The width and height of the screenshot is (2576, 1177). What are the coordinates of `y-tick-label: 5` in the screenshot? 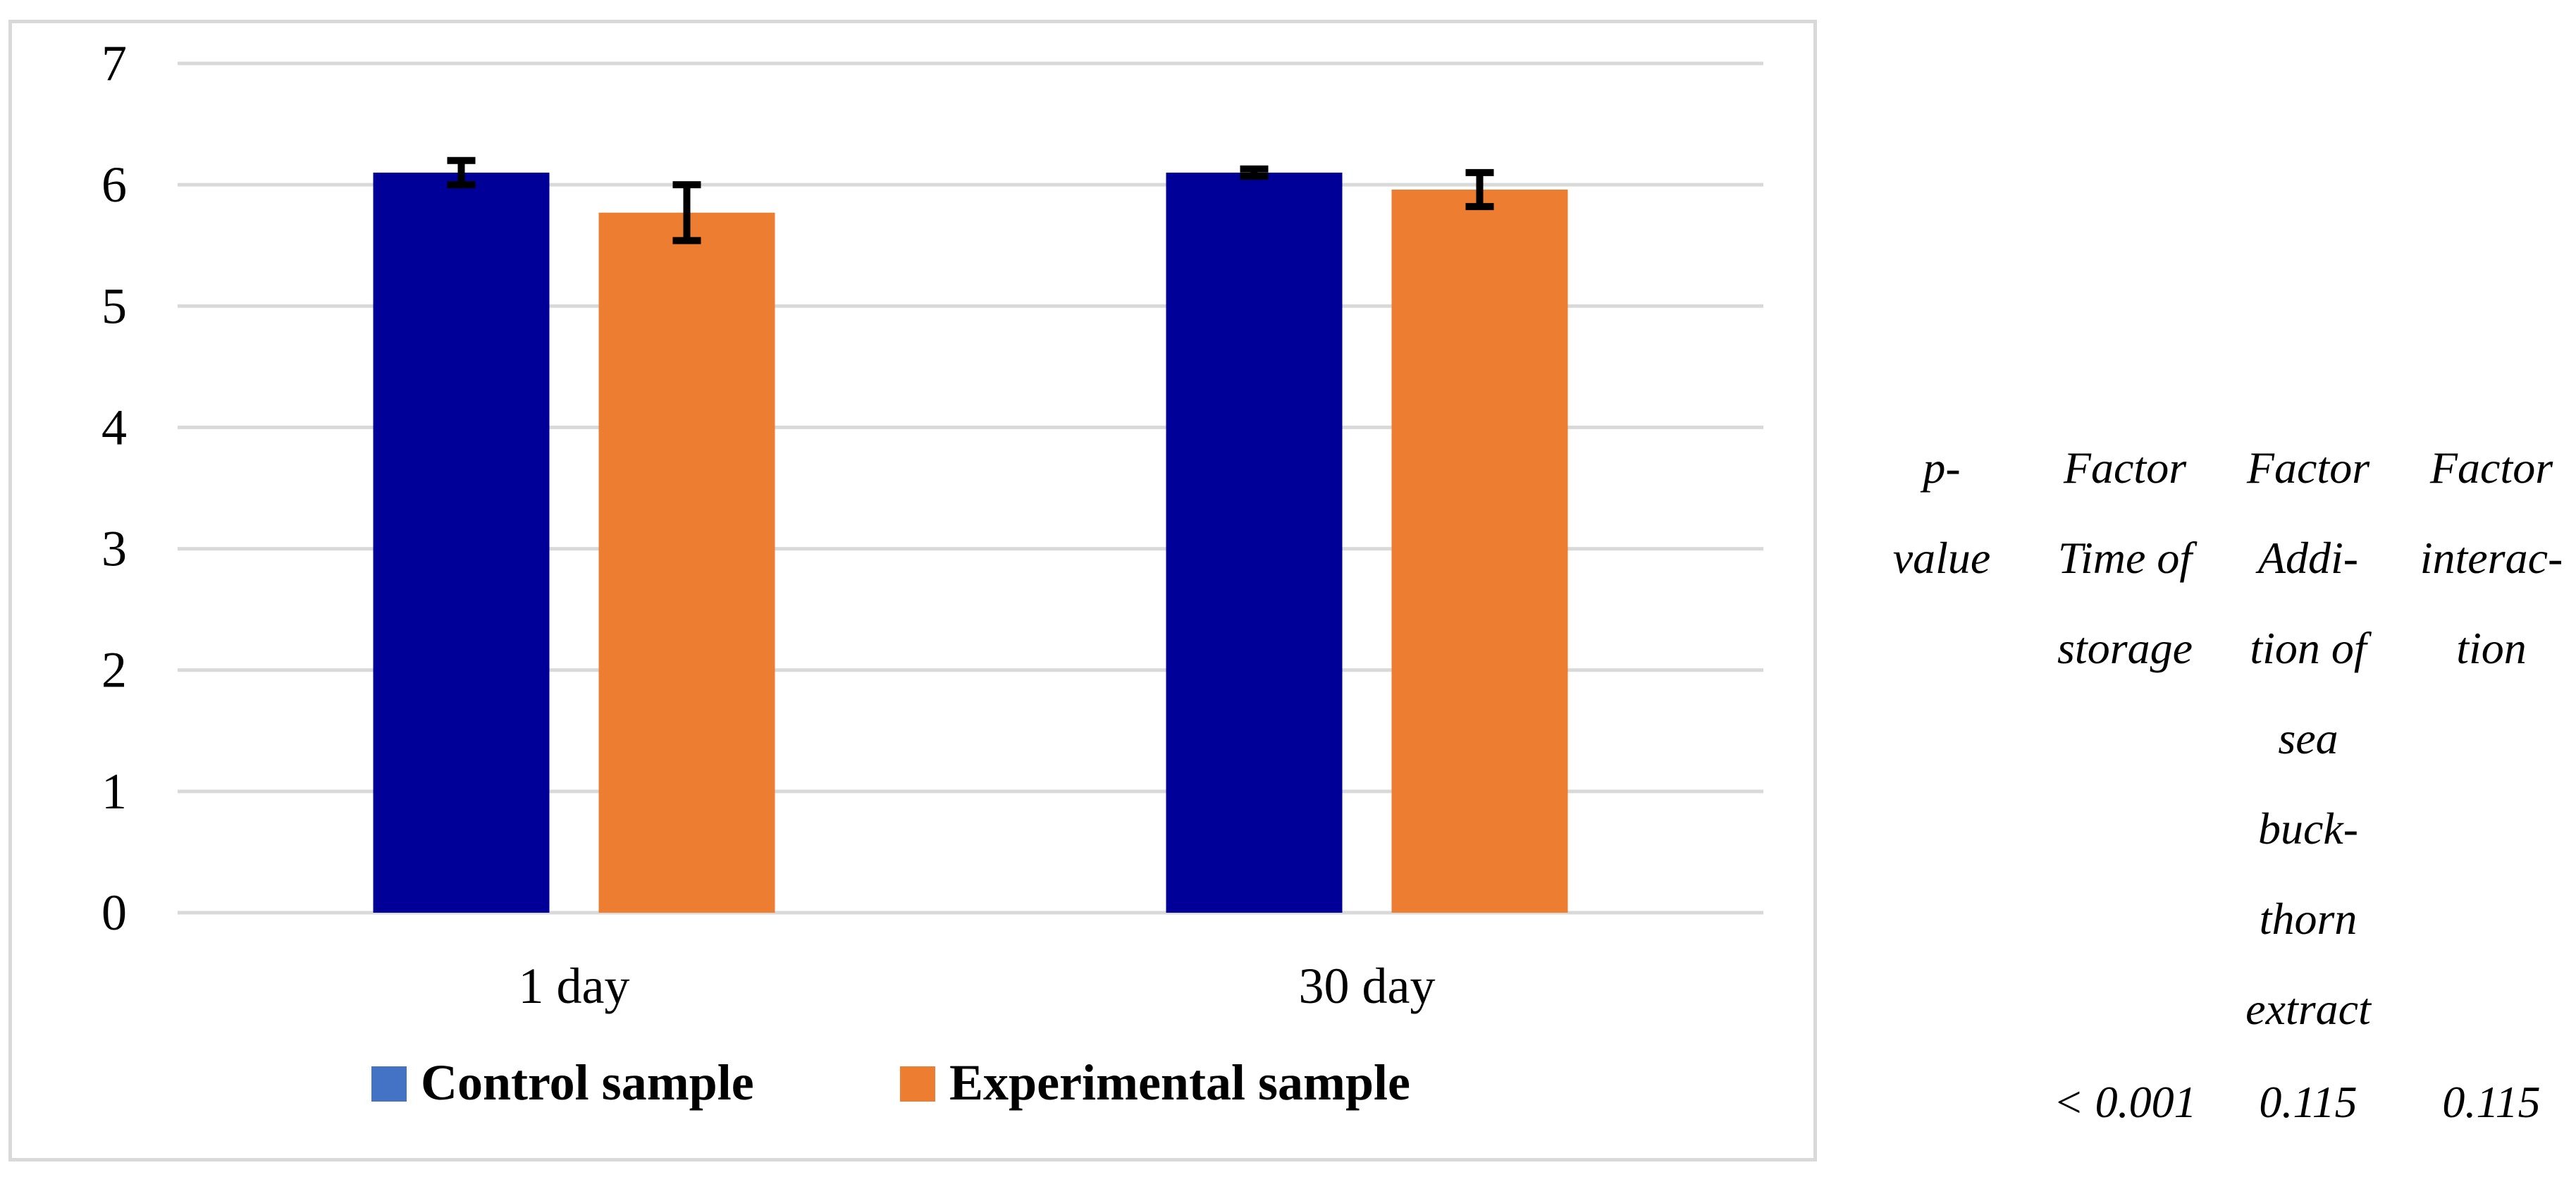 It's located at (114, 306).